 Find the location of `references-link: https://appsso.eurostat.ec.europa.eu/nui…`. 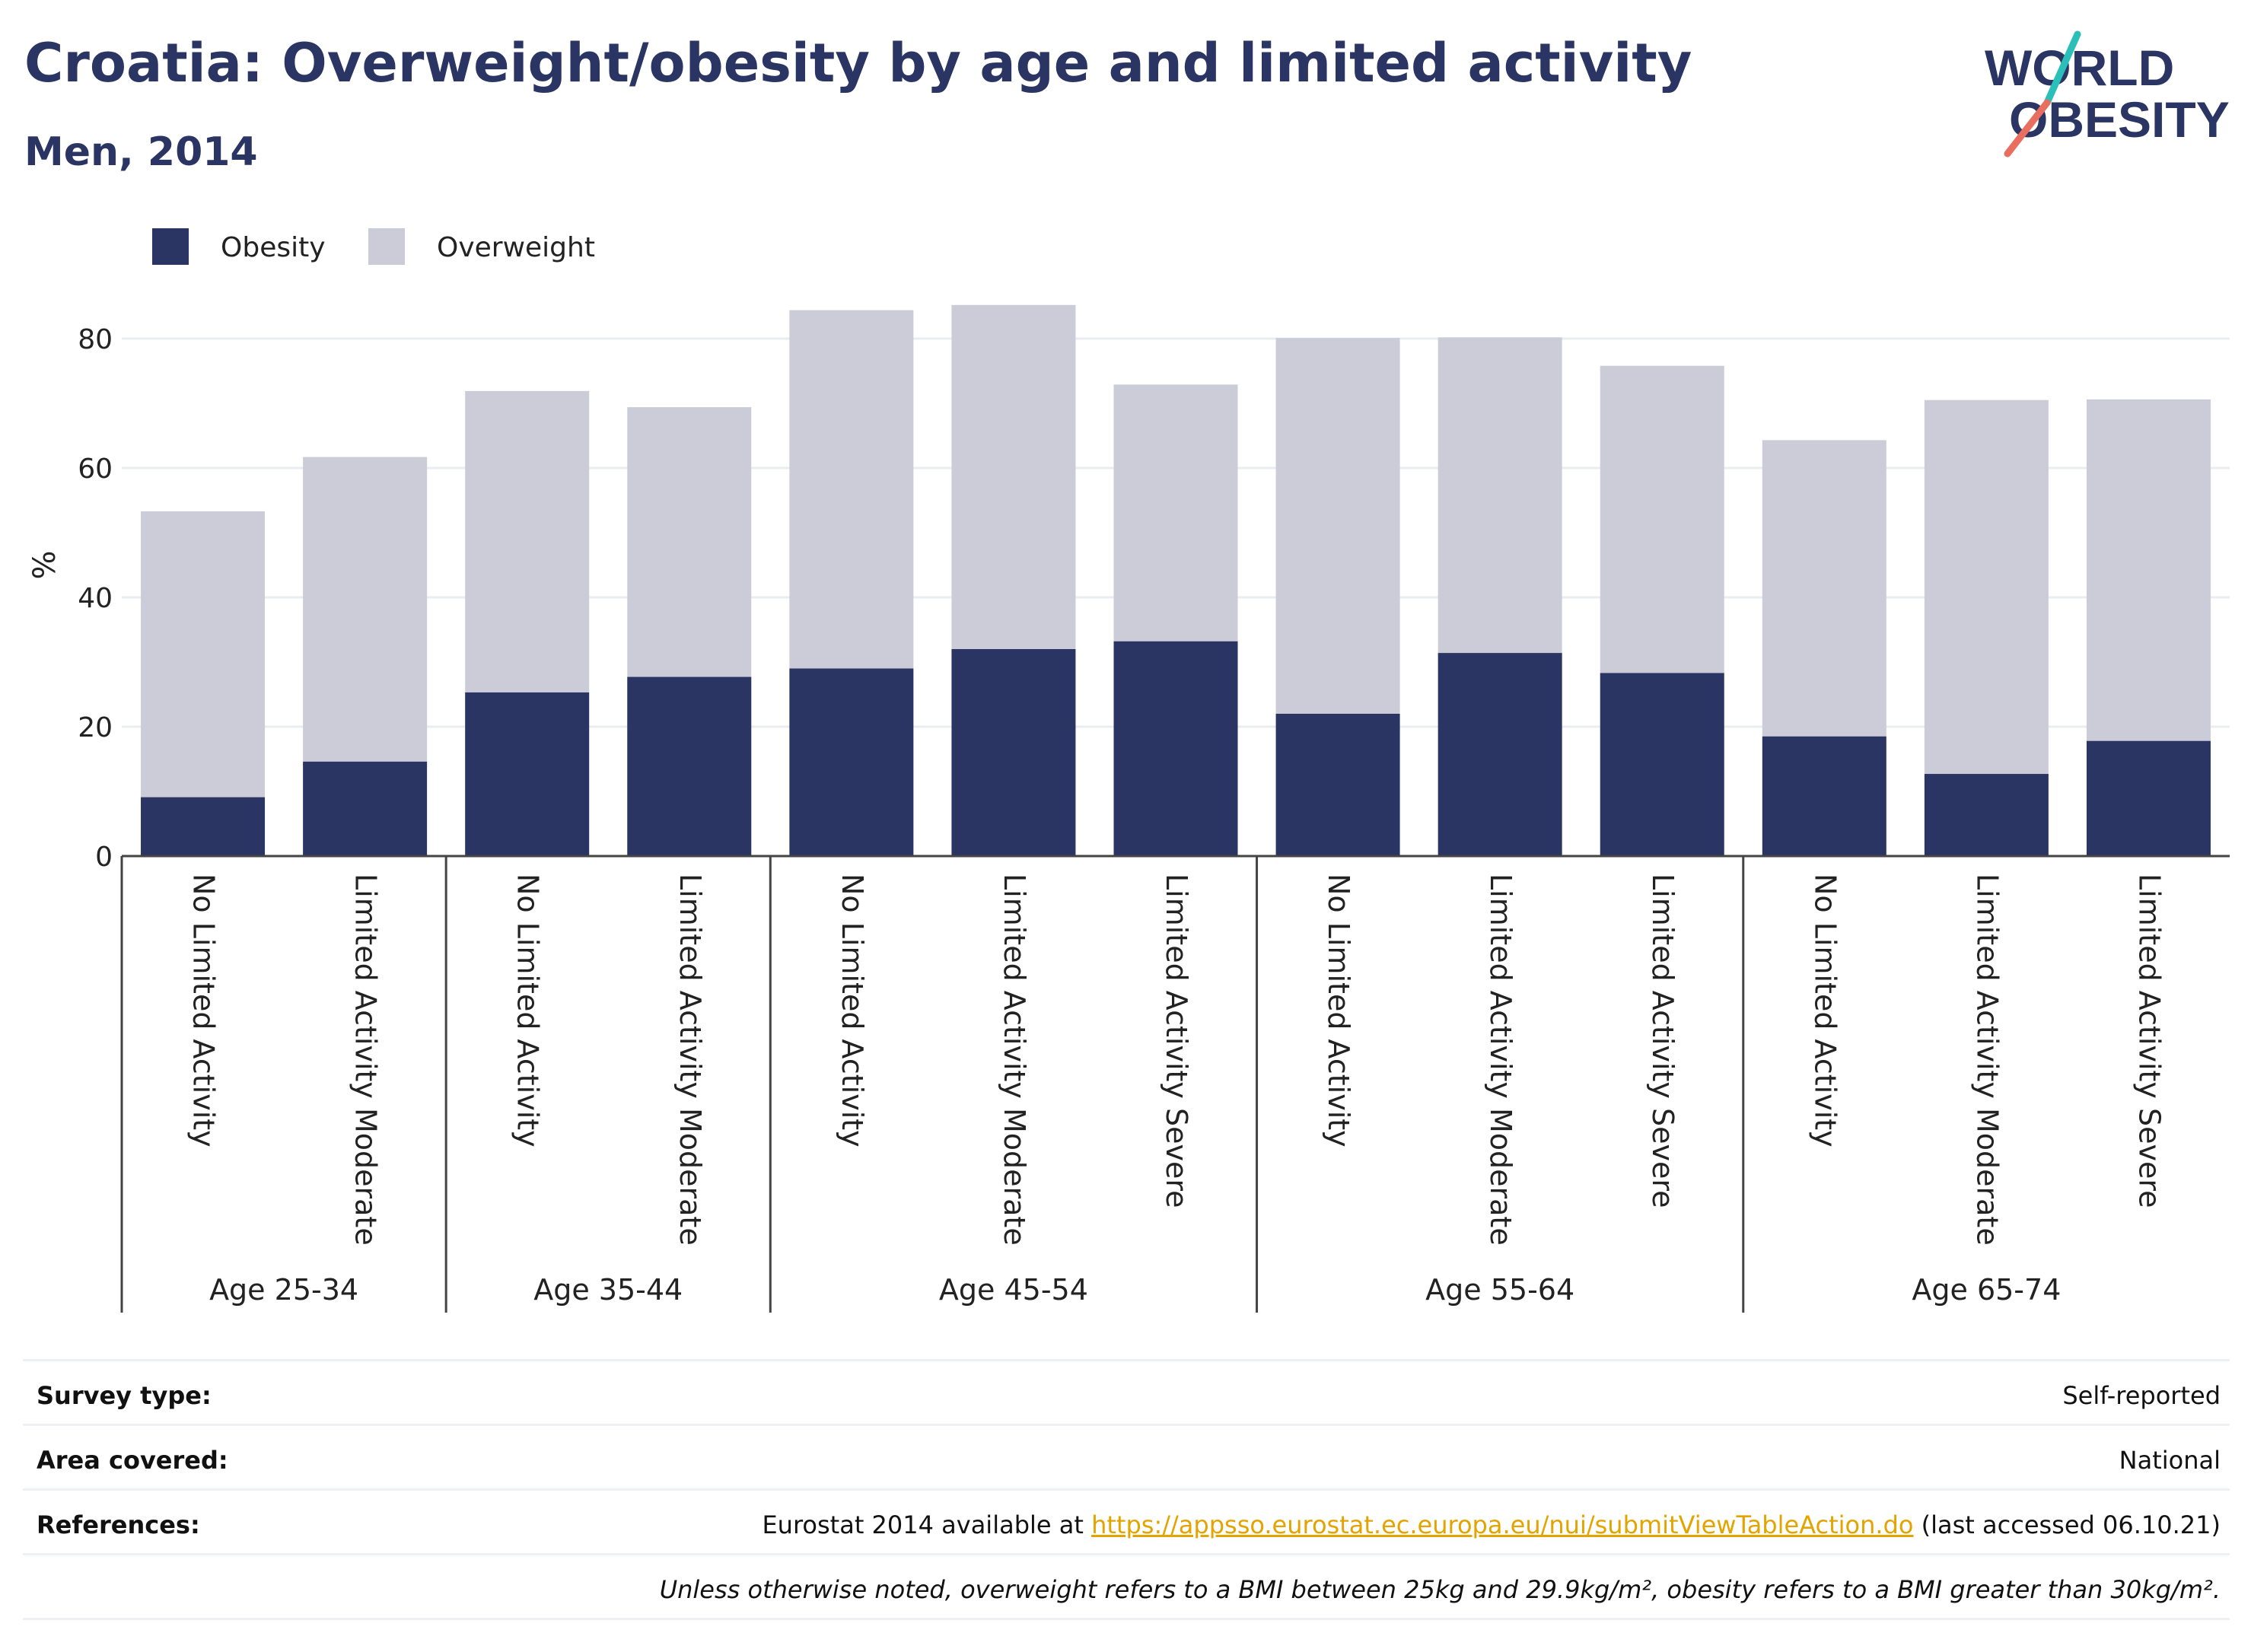

references-link: https://appsso.eurostat.ec.europa.eu/nui… is located at coordinates (1502, 1524).